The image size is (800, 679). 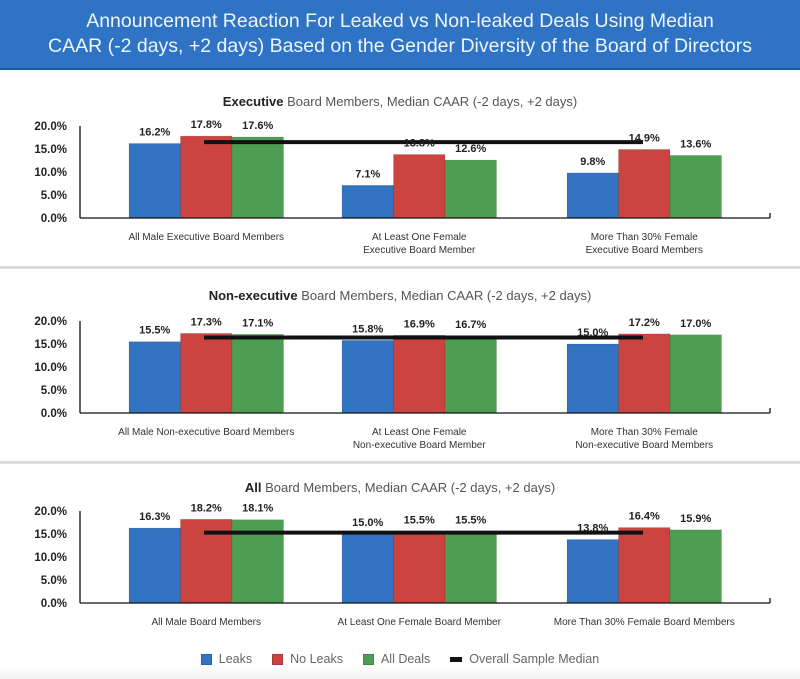 I want to click on data-label: 16.9%, so click(x=419, y=324).